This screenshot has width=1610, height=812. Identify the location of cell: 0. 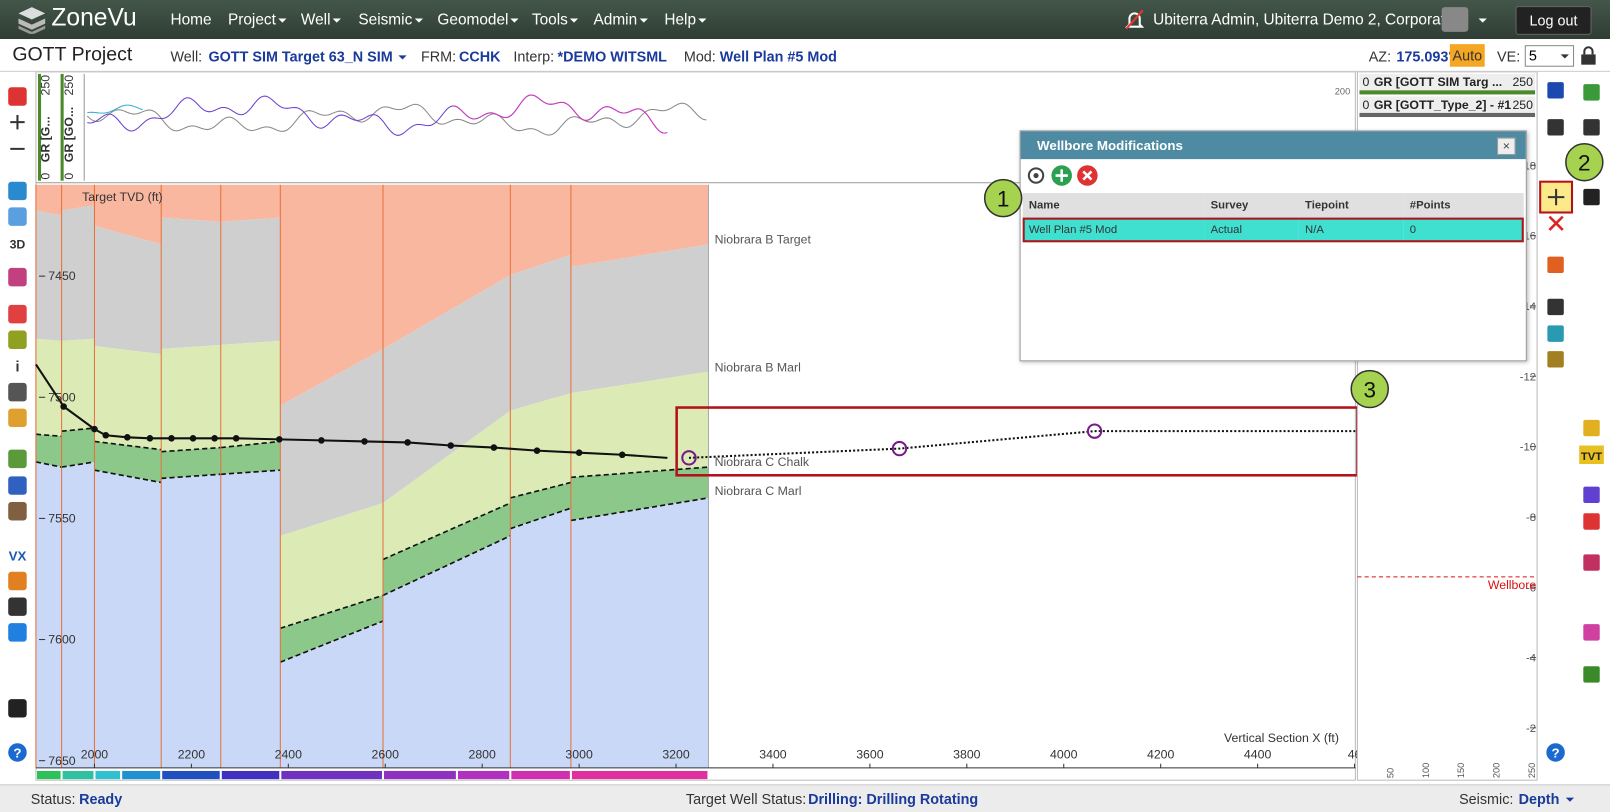
(1463, 230).